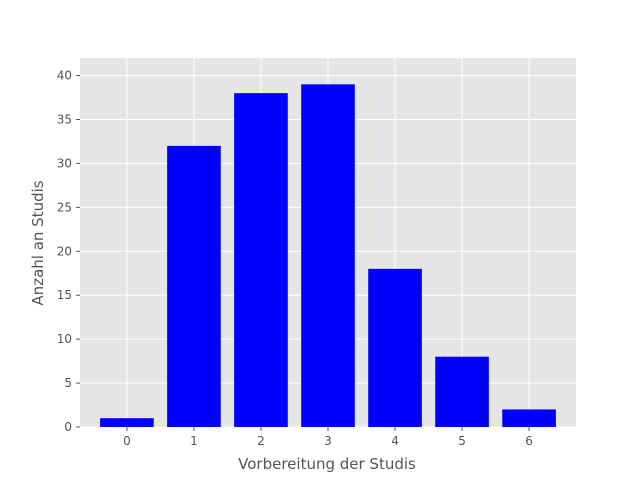  I want to click on x-tick-label: 0, so click(127, 441).